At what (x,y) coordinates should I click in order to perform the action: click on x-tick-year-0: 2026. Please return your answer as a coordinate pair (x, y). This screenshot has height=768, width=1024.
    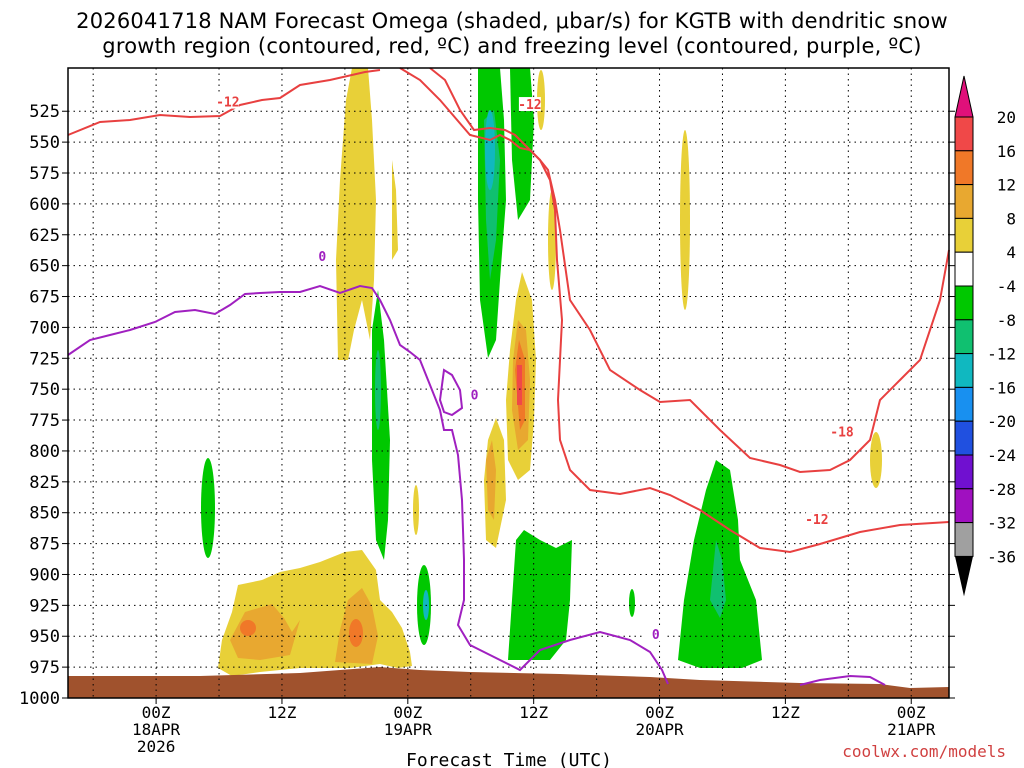
    Looking at the image, I should click on (156, 746).